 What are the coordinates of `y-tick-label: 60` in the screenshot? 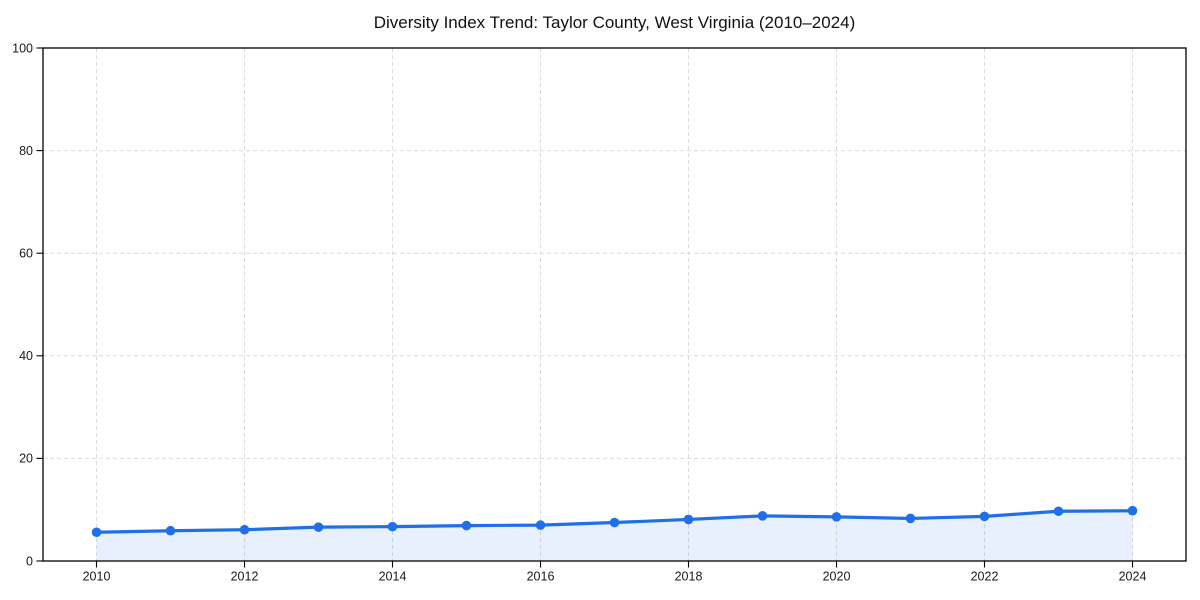 It's located at (26, 254).